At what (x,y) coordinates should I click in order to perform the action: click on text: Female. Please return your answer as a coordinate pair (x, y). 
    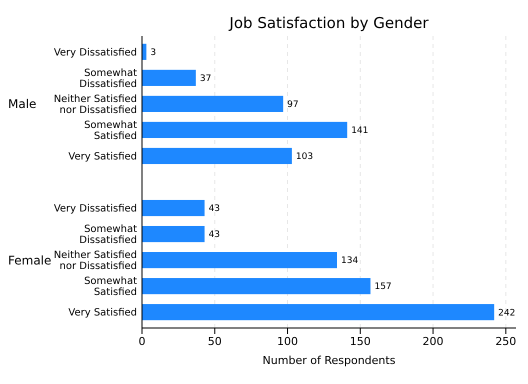
    Looking at the image, I should click on (30, 260).